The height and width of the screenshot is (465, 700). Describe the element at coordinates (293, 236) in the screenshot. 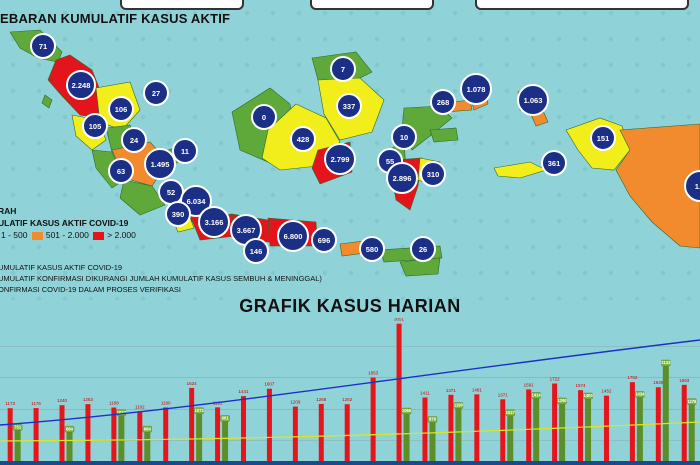

I see `case-badge-jatim: 6.800` at that location.